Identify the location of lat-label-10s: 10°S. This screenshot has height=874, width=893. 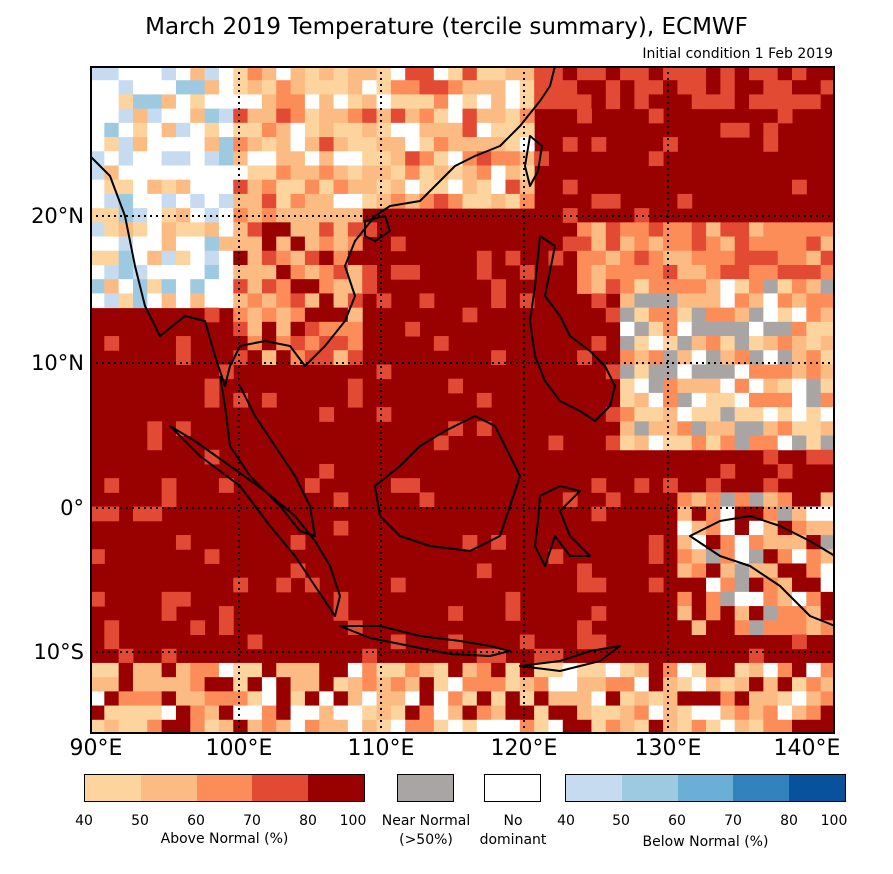
(58, 652).